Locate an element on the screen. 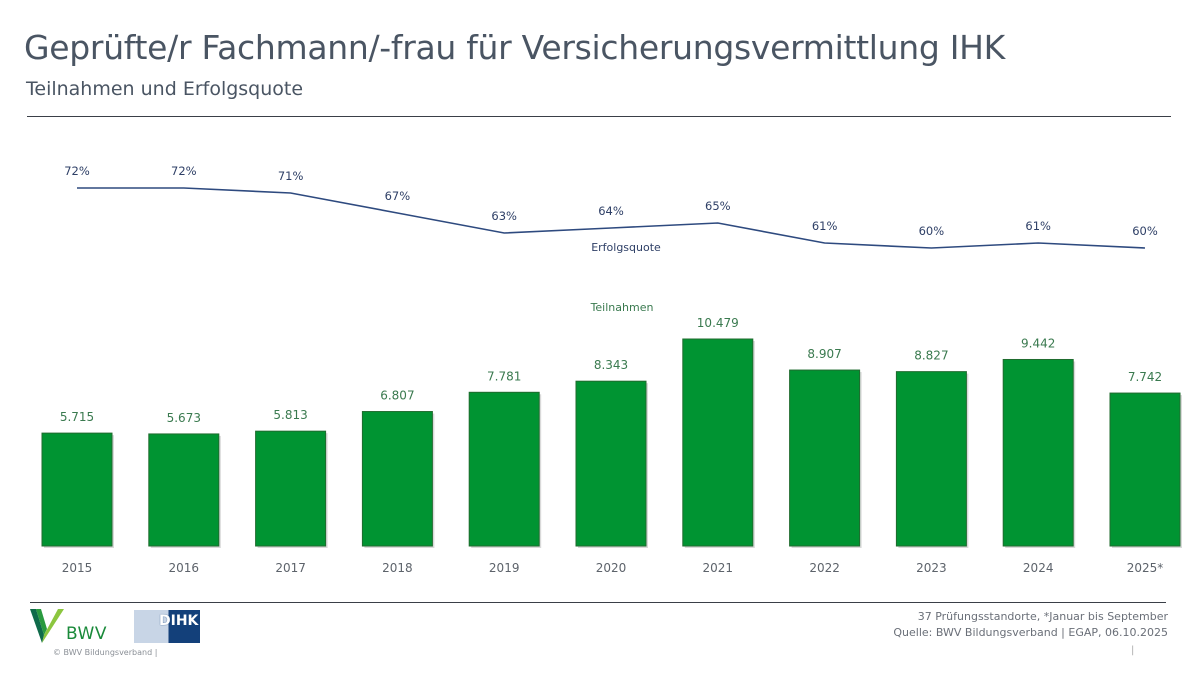  bar-2021 is located at coordinates (718, 442).